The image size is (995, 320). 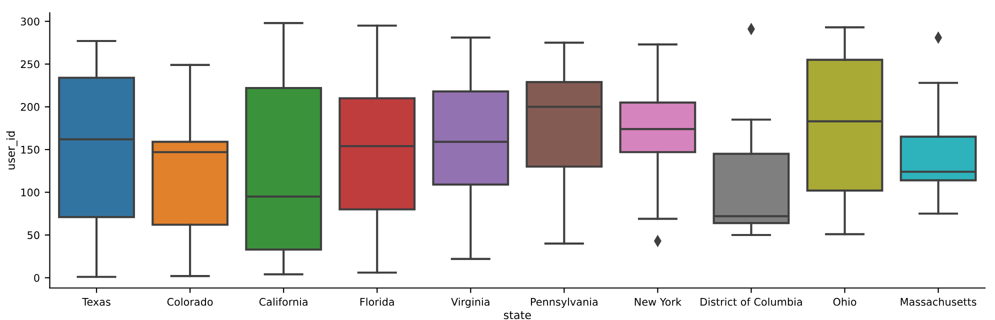 What do you see at coordinates (377, 302) in the screenshot?
I see `x-tick-label: Florida` at bounding box center [377, 302].